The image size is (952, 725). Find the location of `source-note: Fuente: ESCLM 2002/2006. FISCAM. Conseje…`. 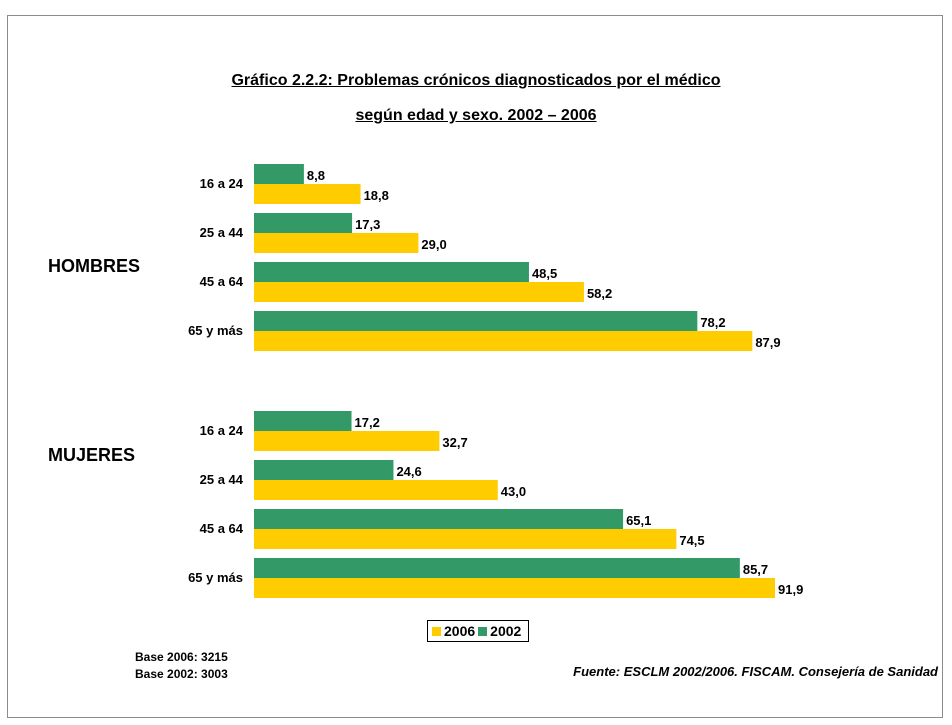

source-note: Fuente: ESCLM 2002/2006. FISCAM. Conseje… is located at coordinates (755, 671).